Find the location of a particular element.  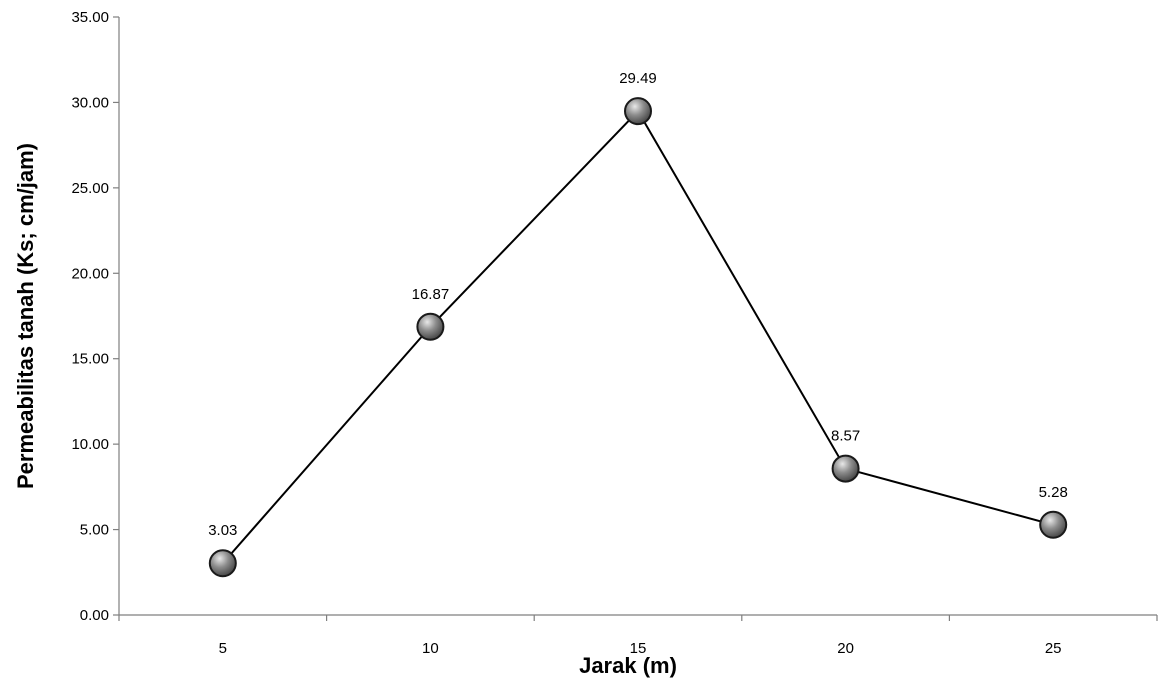

y-axis: 0.00 5.00 10.00 15.00 20.00 25.00 30.00 35.00 is located at coordinates (95, 316).